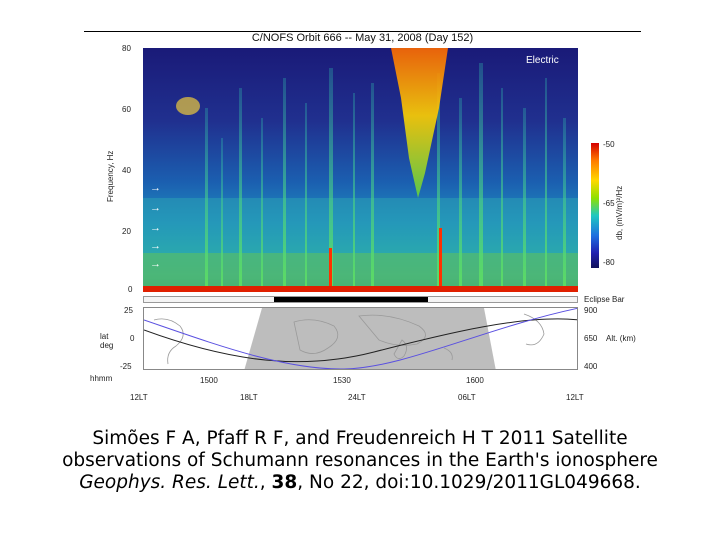  Describe the element at coordinates (351, 299) in the screenshot. I see `eclipse-bar-shadow` at that location.